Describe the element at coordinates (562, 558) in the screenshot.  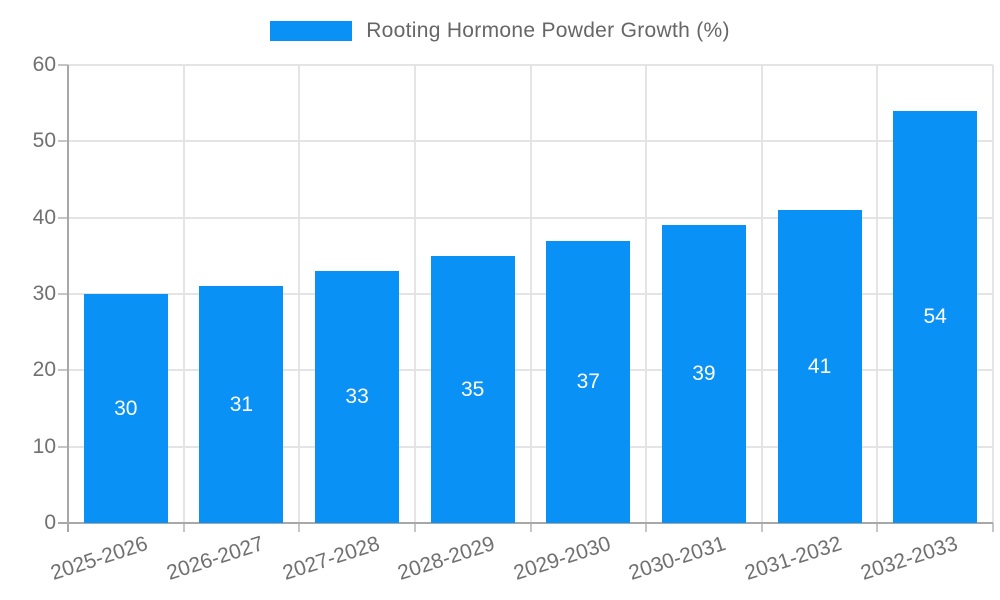
I see `x-axis-tick-label: 2029-2030` at that location.